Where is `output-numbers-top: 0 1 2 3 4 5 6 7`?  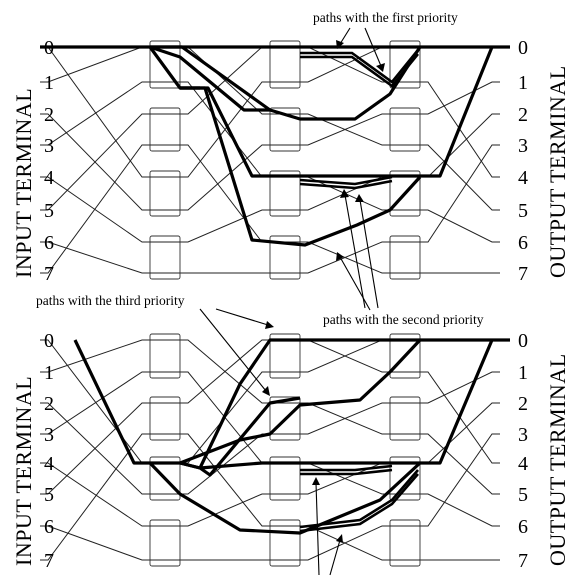 output-numbers-top: 0 1 2 3 4 5 6 7 is located at coordinates (523, 161).